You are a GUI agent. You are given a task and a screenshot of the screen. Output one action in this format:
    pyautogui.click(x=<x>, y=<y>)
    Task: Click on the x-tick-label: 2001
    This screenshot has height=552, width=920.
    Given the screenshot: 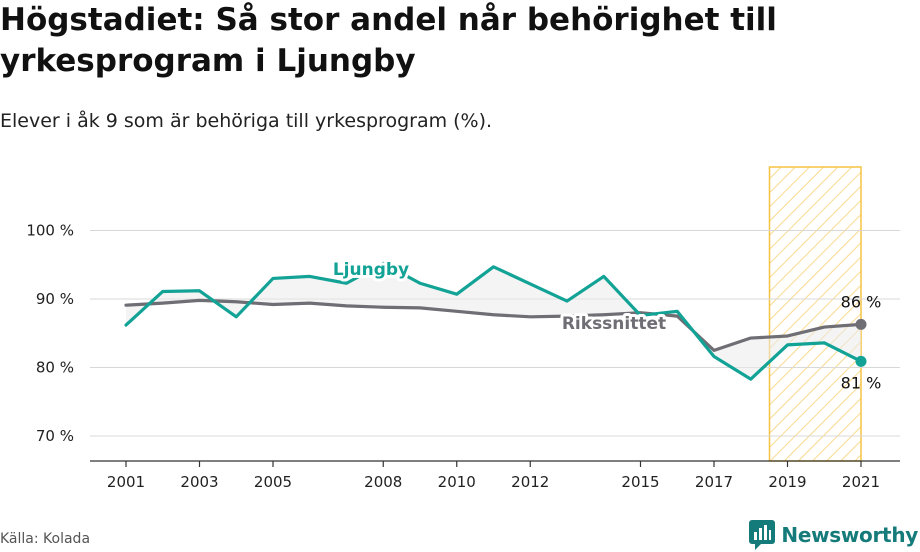 What is the action you would take?
    pyautogui.click(x=126, y=482)
    